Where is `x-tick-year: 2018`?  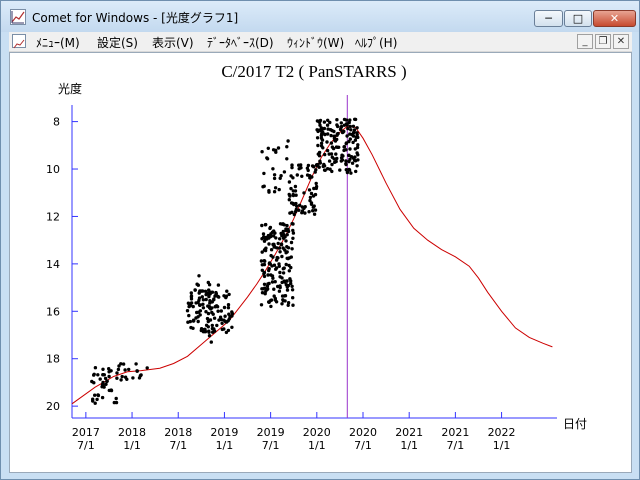 x-tick-year: 2018 is located at coordinates (132, 432).